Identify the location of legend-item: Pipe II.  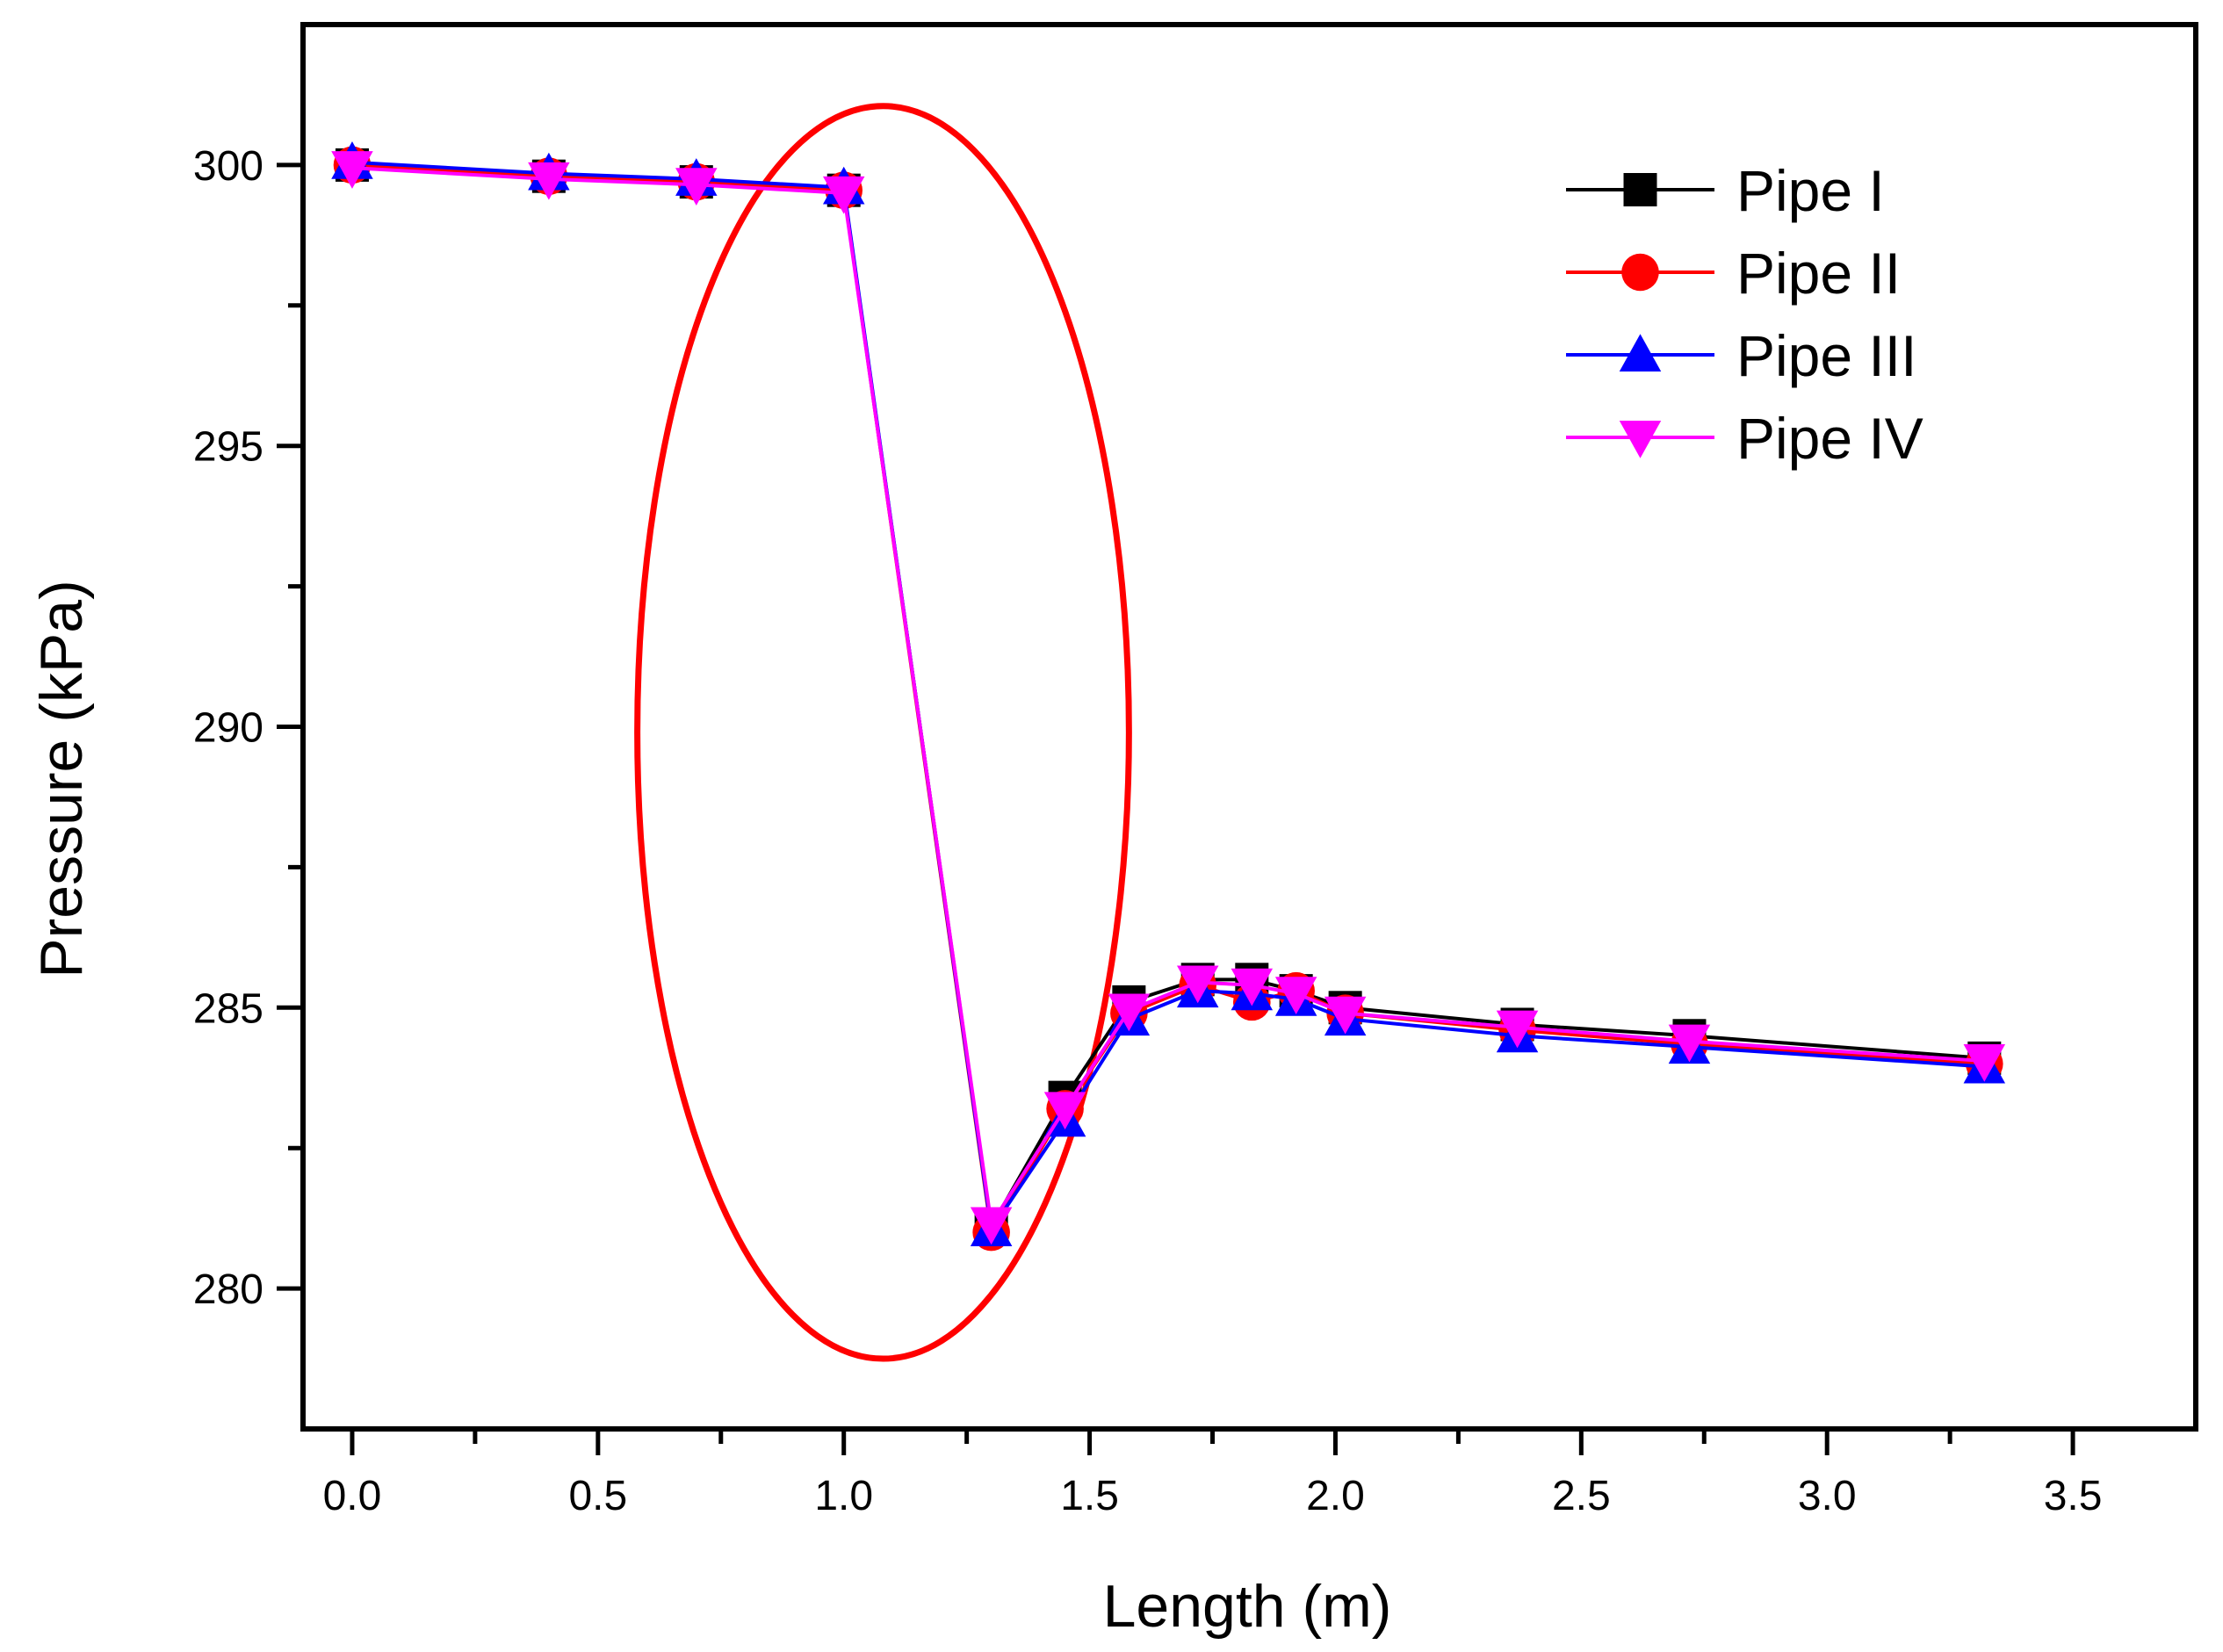
(1733, 273).